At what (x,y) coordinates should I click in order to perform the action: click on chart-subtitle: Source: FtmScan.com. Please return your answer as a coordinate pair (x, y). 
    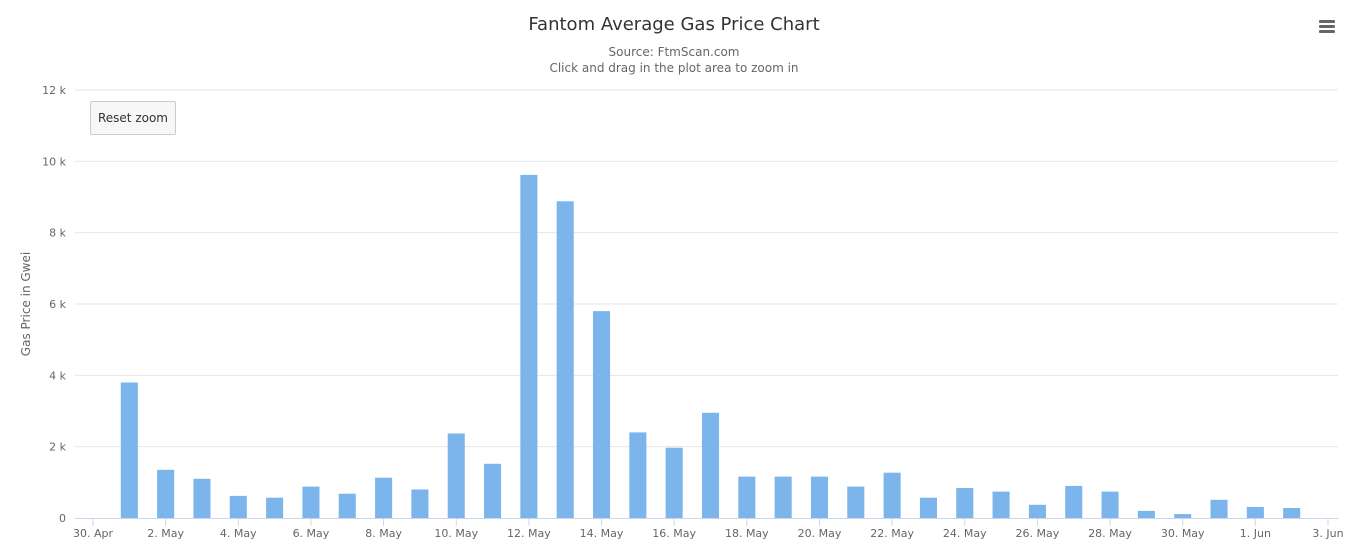
    Looking at the image, I should click on (674, 52).